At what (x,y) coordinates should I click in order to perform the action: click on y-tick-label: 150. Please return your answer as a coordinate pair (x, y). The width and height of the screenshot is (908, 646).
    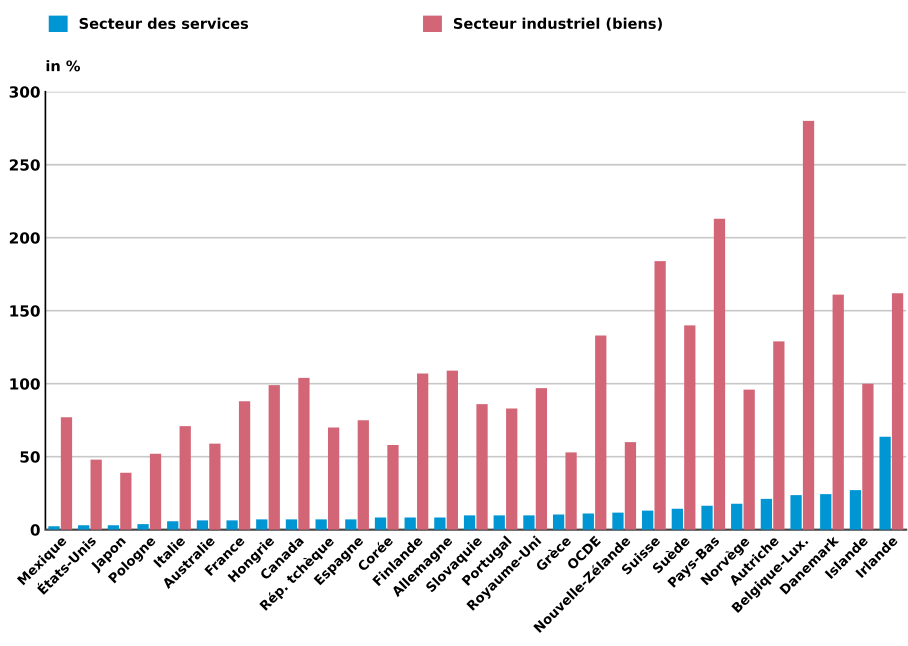
    Looking at the image, I should click on (25, 311).